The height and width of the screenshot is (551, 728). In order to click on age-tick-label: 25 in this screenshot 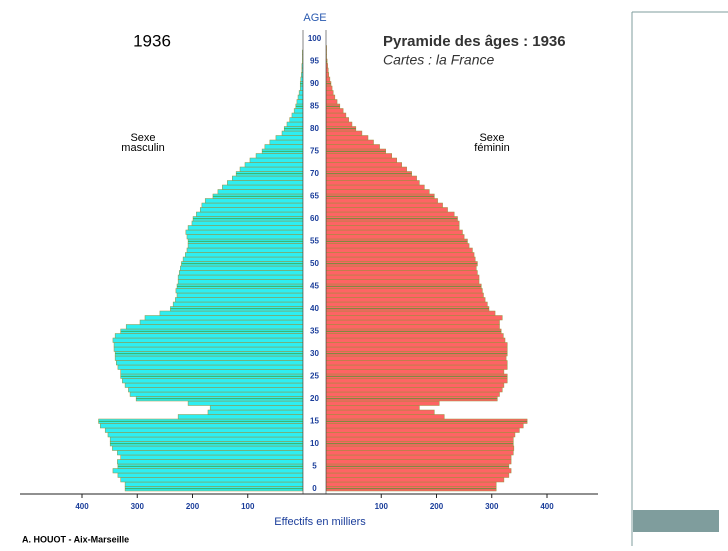, I will do `click(314, 375)`.